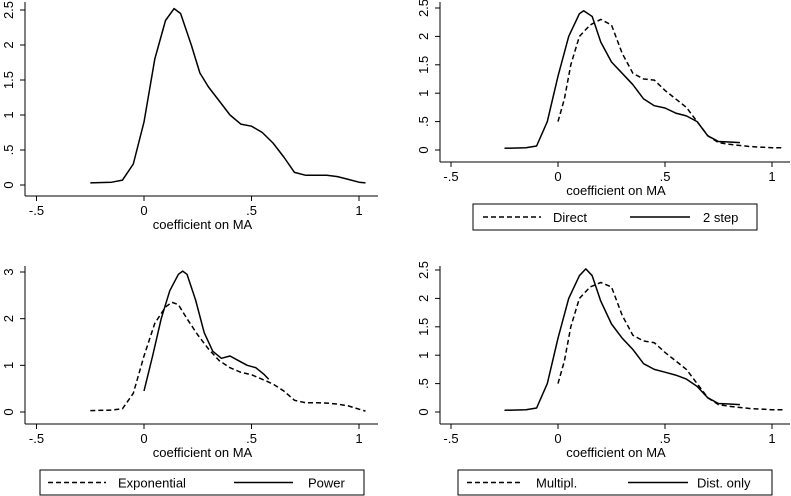  What do you see at coordinates (720, 217) in the screenshot?
I see `legend-label: 2 step` at bounding box center [720, 217].